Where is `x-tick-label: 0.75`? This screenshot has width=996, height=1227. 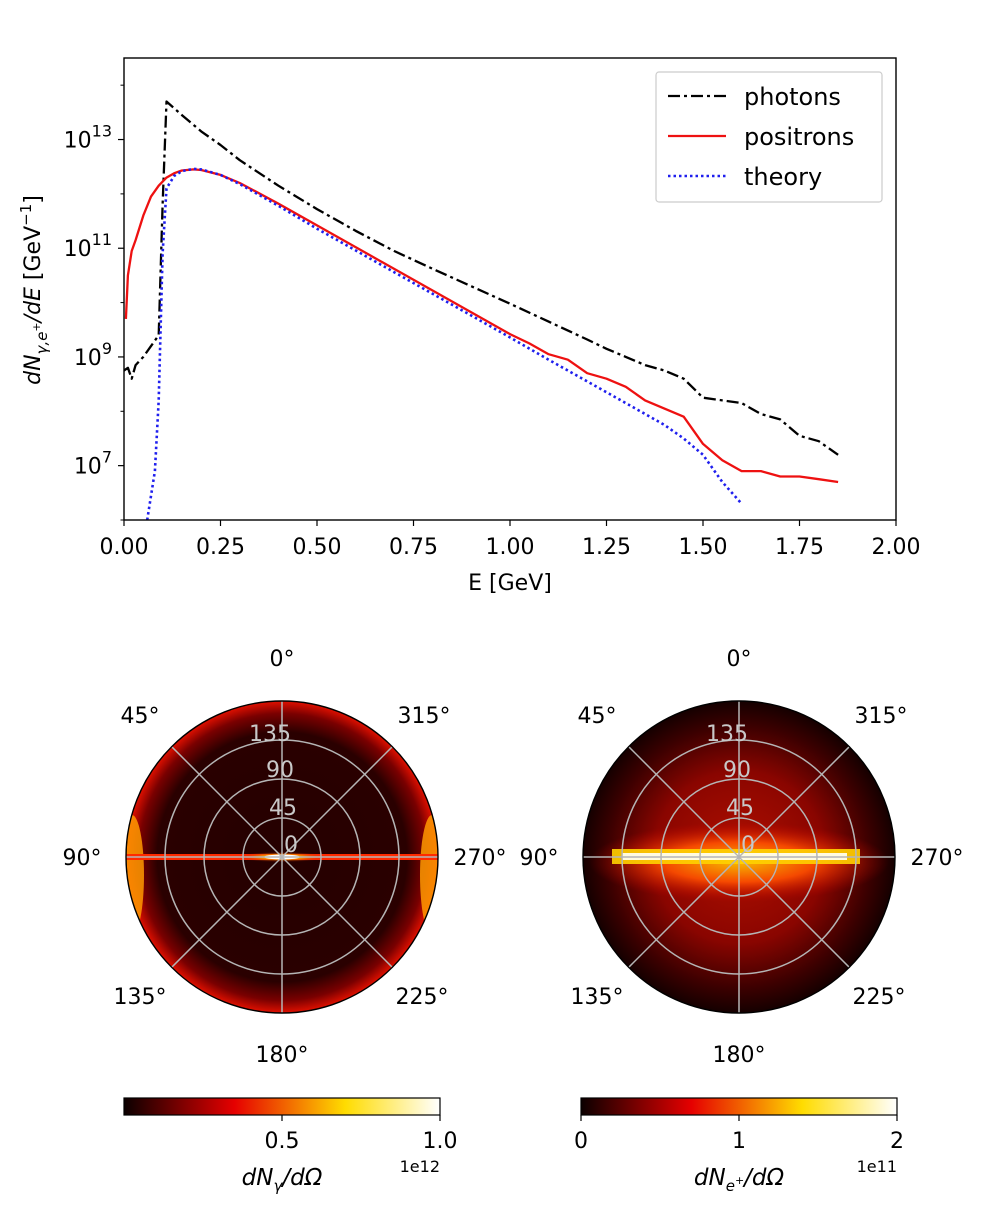
x-tick-label: 0.75 is located at coordinates (413, 547).